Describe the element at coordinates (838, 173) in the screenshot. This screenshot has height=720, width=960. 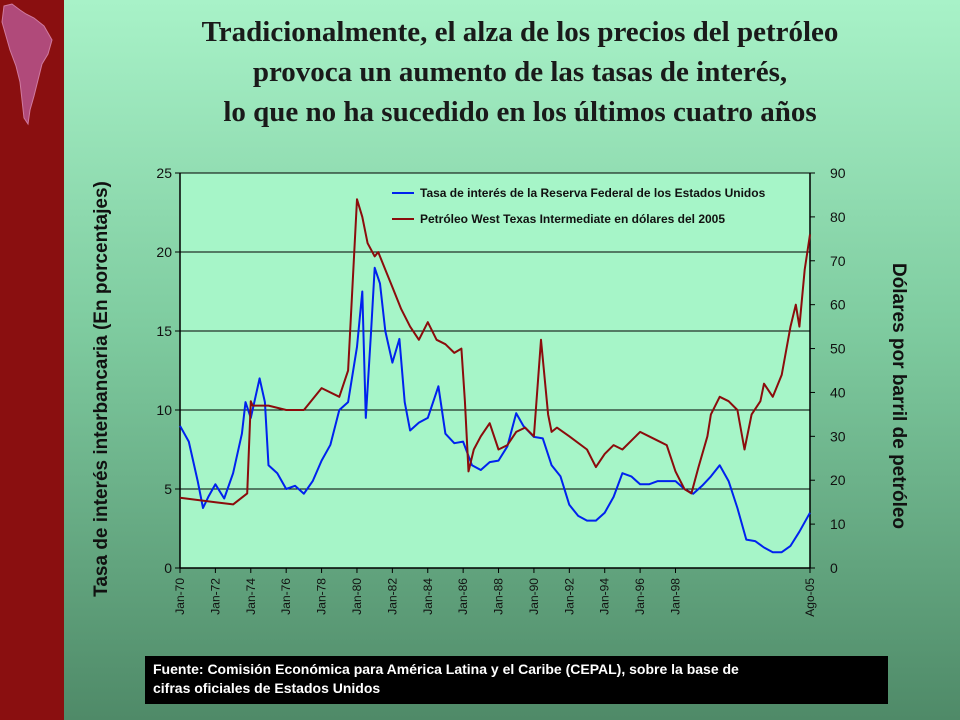
I see `right-tick-label: 90` at that location.